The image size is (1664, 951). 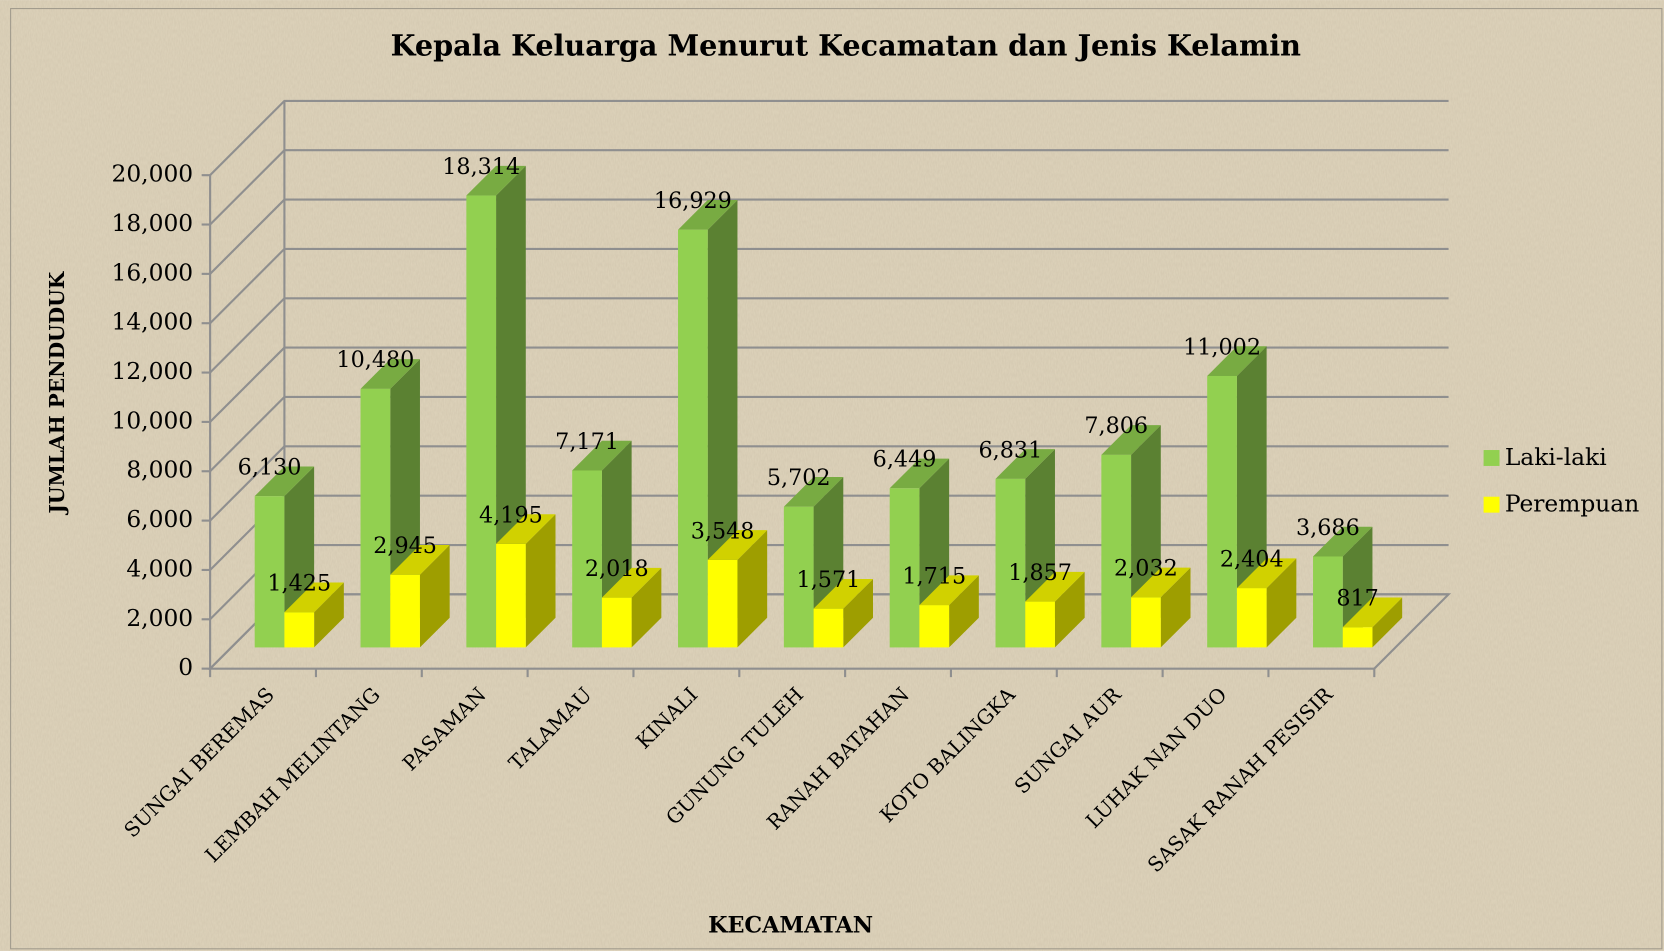 I want to click on y-tick-label: 18,000, so click(x=153, y=223).